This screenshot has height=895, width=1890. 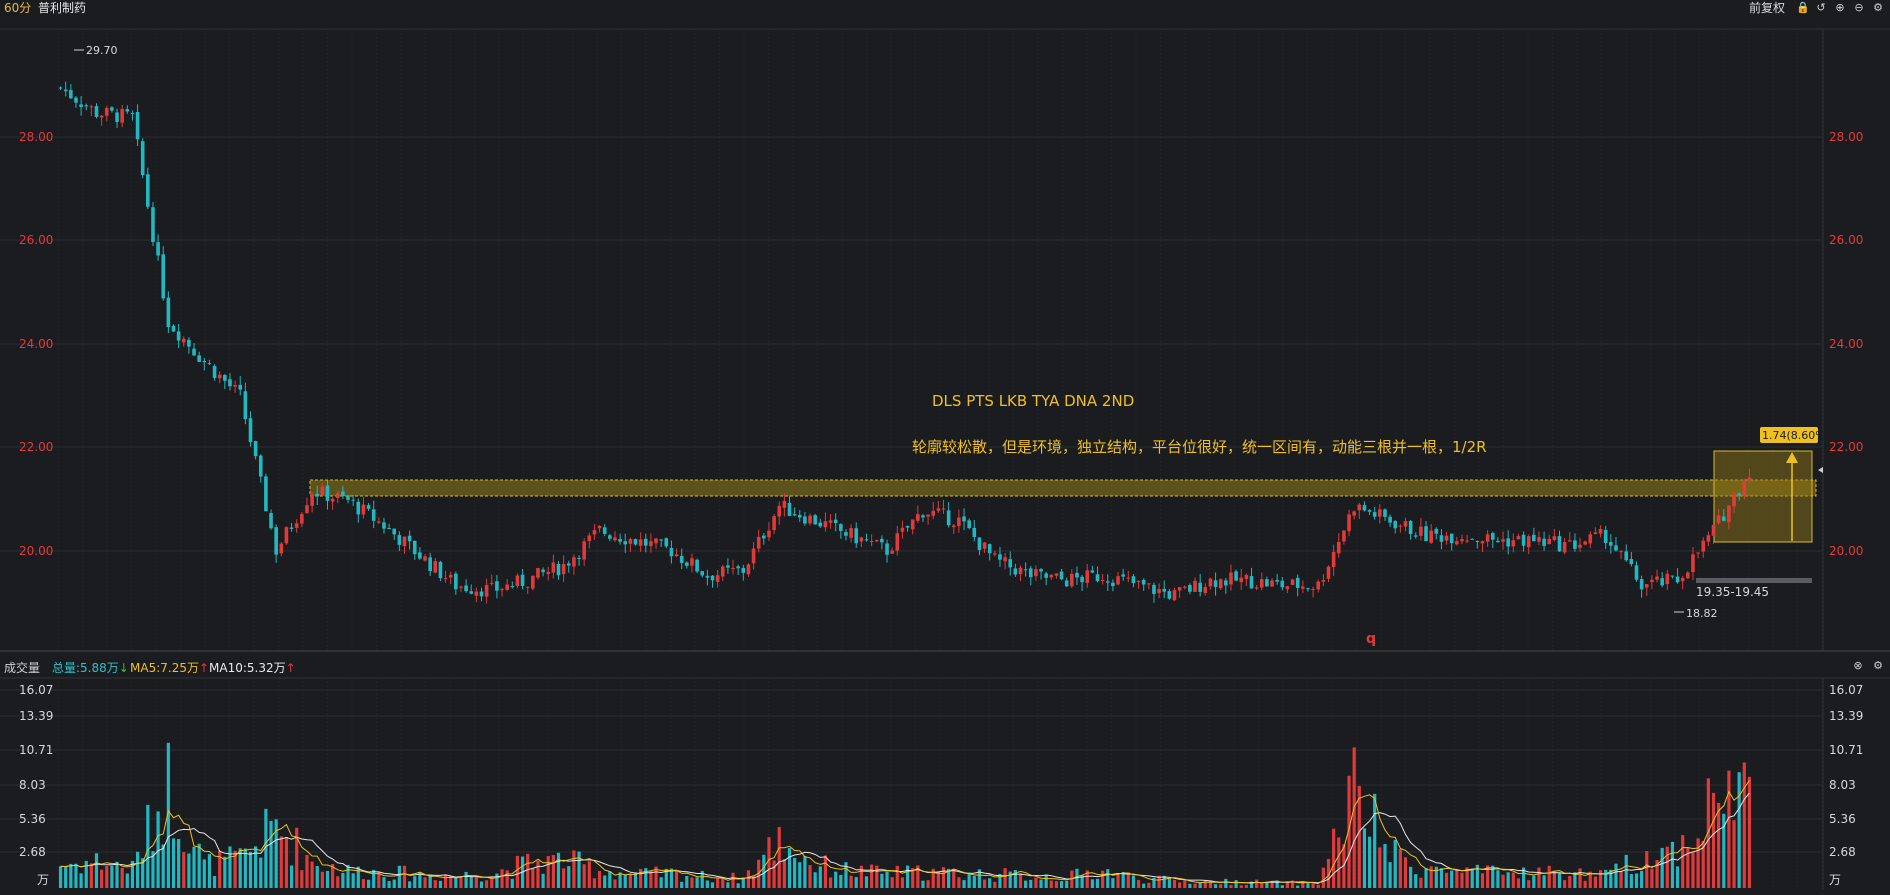 I want to click on volume-tick-right: 13.39, so click(x=1846, y=716).